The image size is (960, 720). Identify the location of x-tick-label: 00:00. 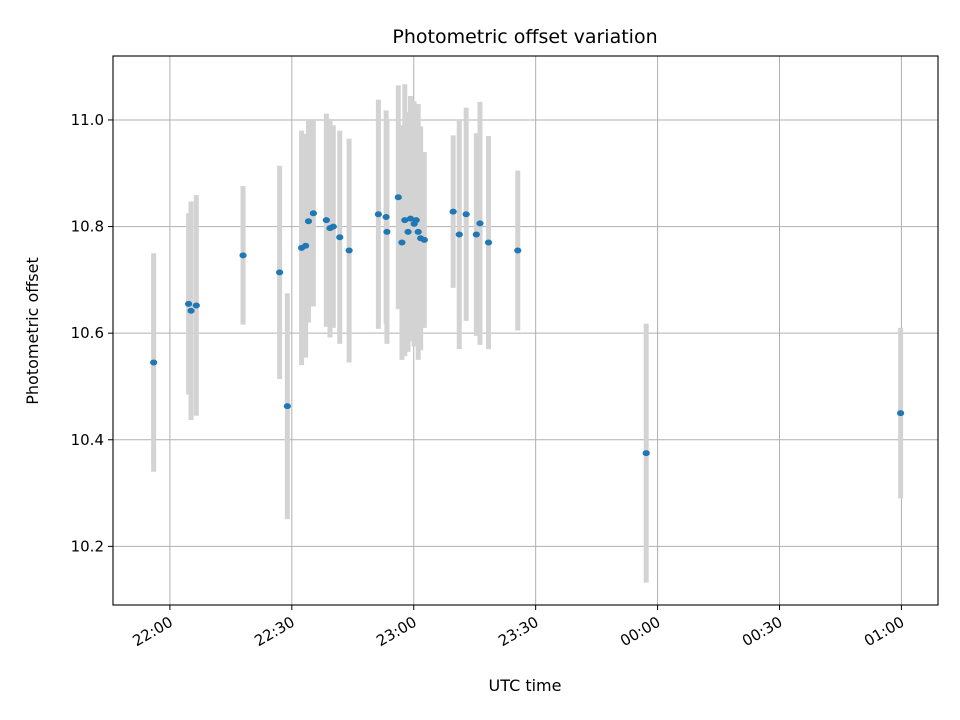
(640, 631).